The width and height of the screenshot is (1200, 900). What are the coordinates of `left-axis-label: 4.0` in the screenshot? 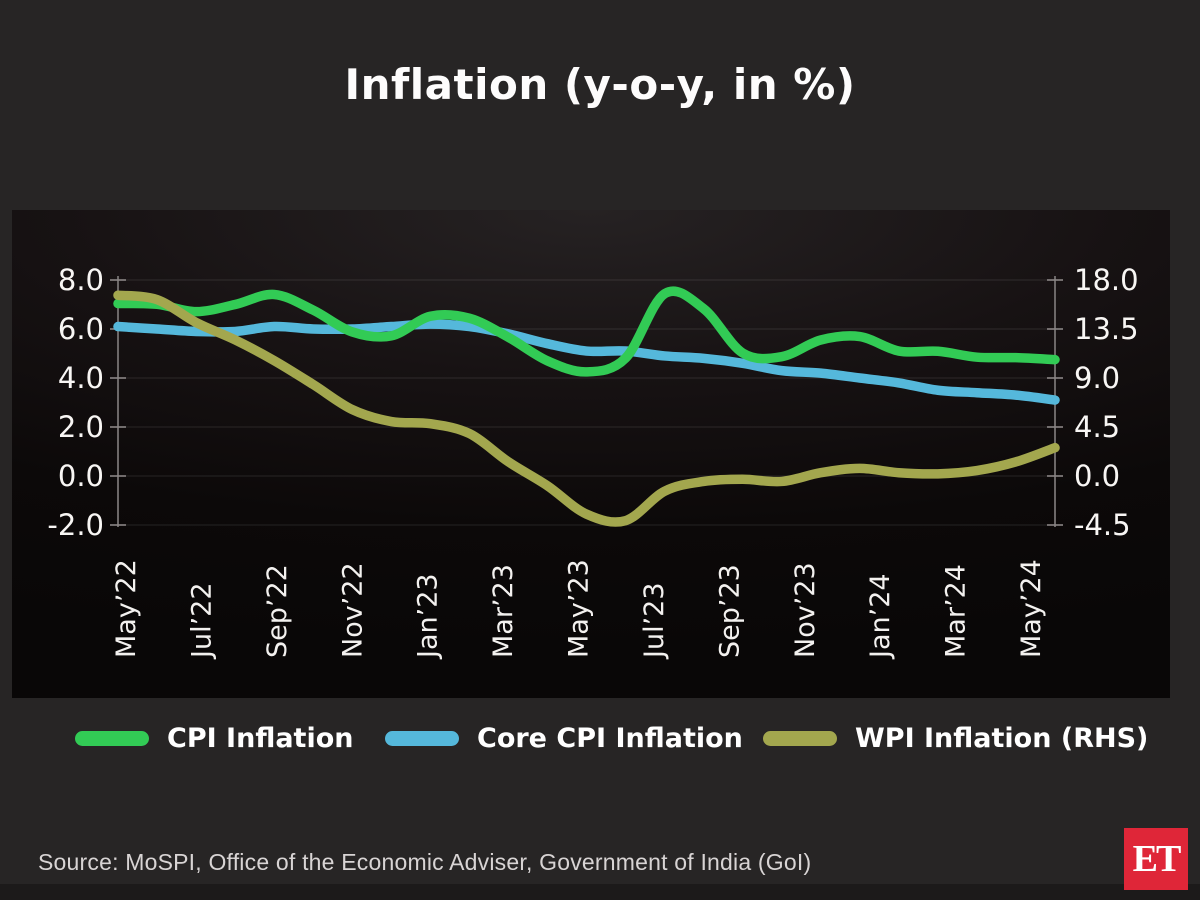 It's located at (81, 378).